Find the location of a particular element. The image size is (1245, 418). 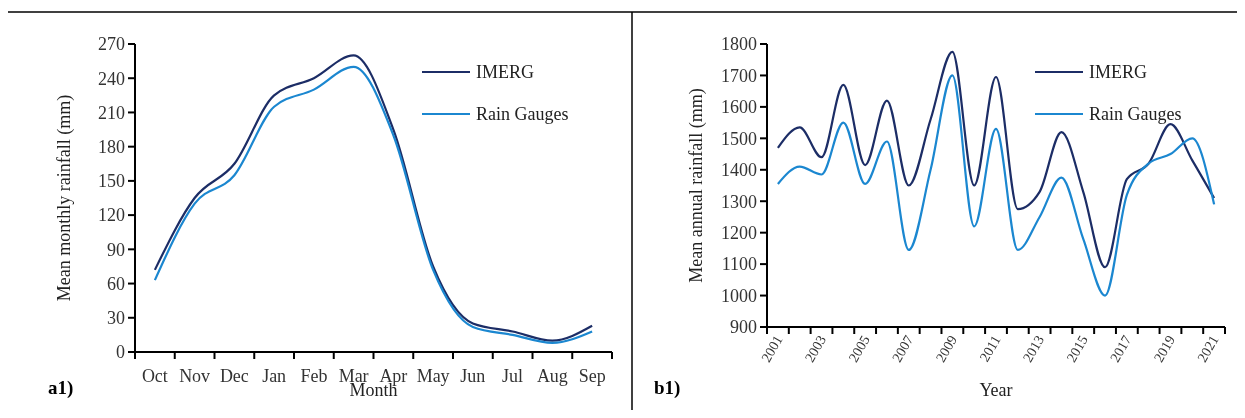

y-axis-title: Mean monthly rainfall (mm) is located at coordinates (64, 198).